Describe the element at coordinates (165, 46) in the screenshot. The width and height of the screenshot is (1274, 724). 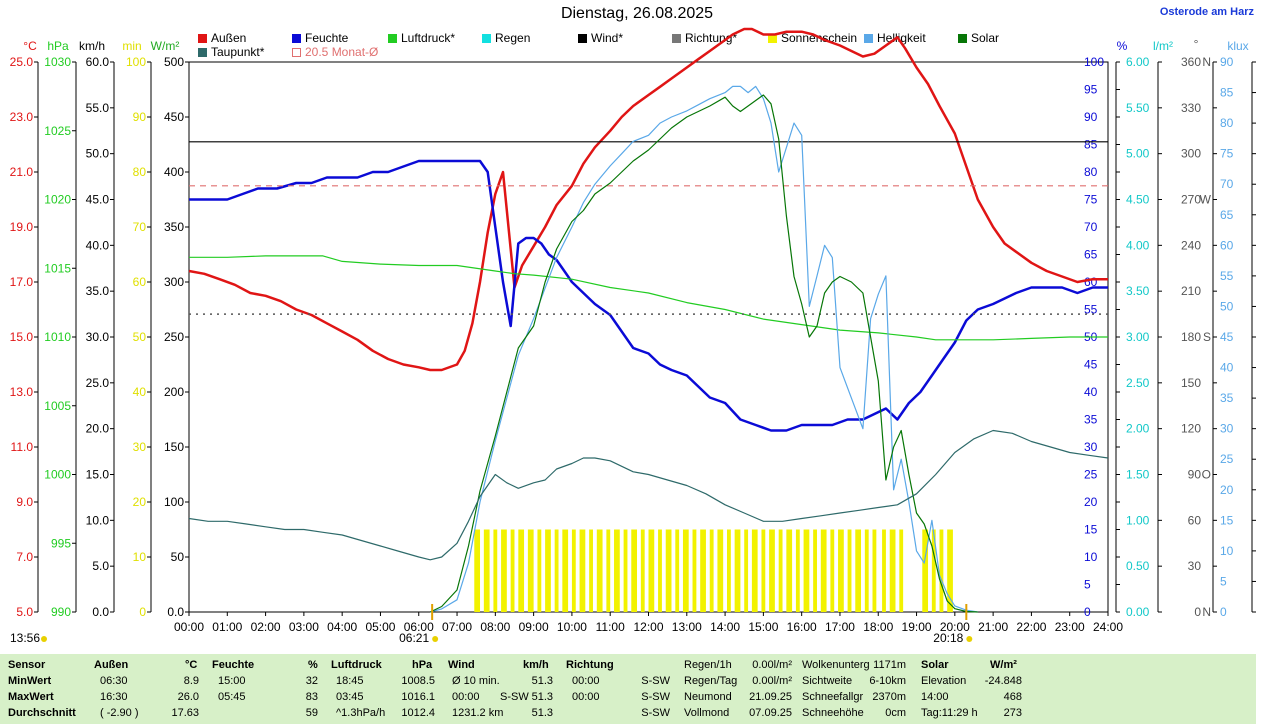
I see `unit-wm2: W/m²` at that location.